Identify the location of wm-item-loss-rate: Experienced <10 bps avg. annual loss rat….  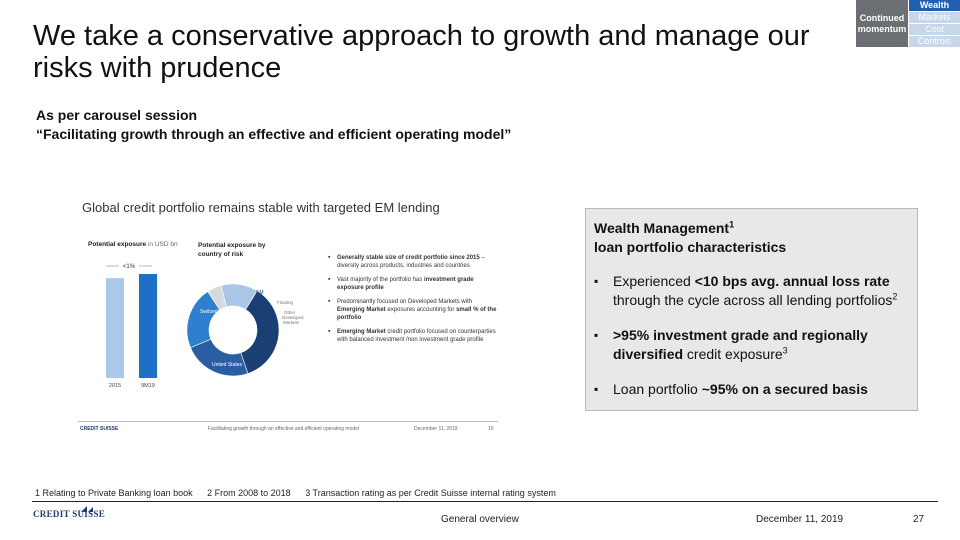
(751, 291).